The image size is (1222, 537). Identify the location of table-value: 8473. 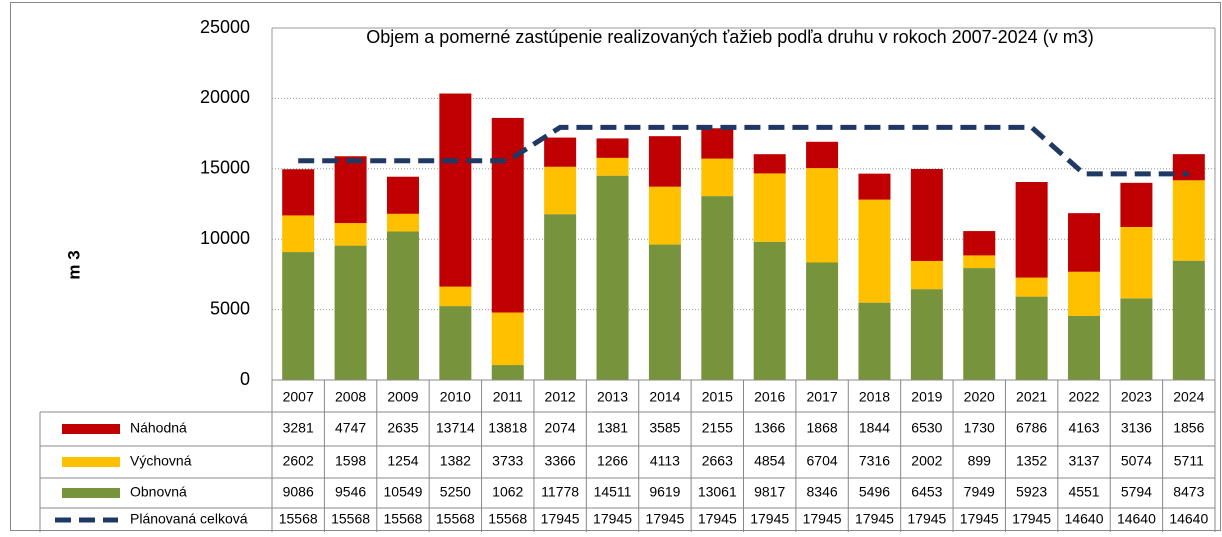
(1188, 492).